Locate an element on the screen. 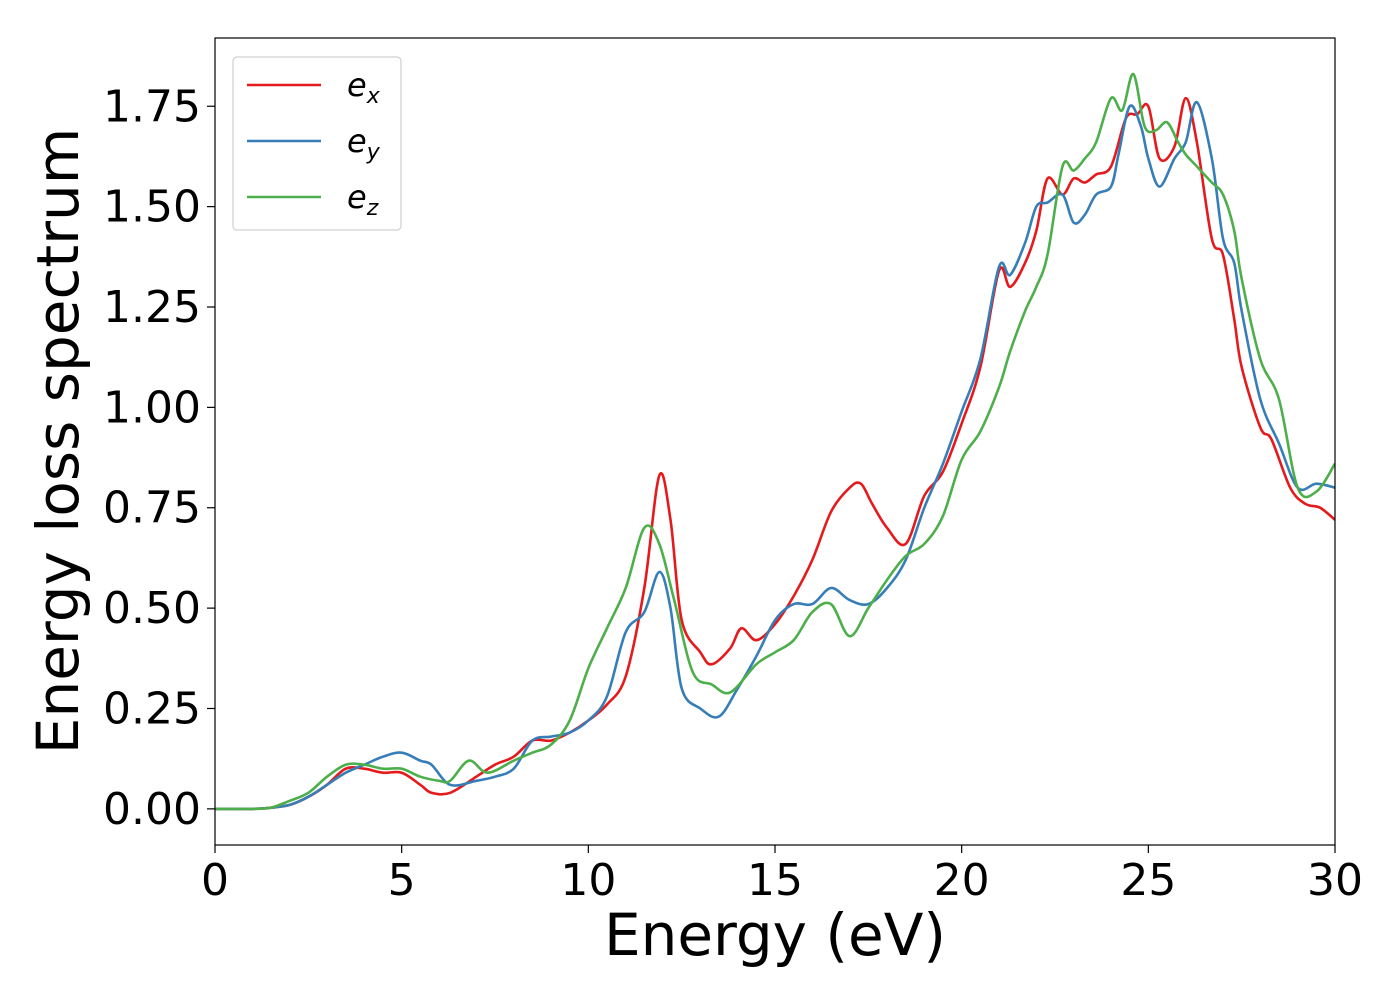 This screenshot has width=1400, height=1000. legend: ex ey ez is located at coordinates (317, 143).